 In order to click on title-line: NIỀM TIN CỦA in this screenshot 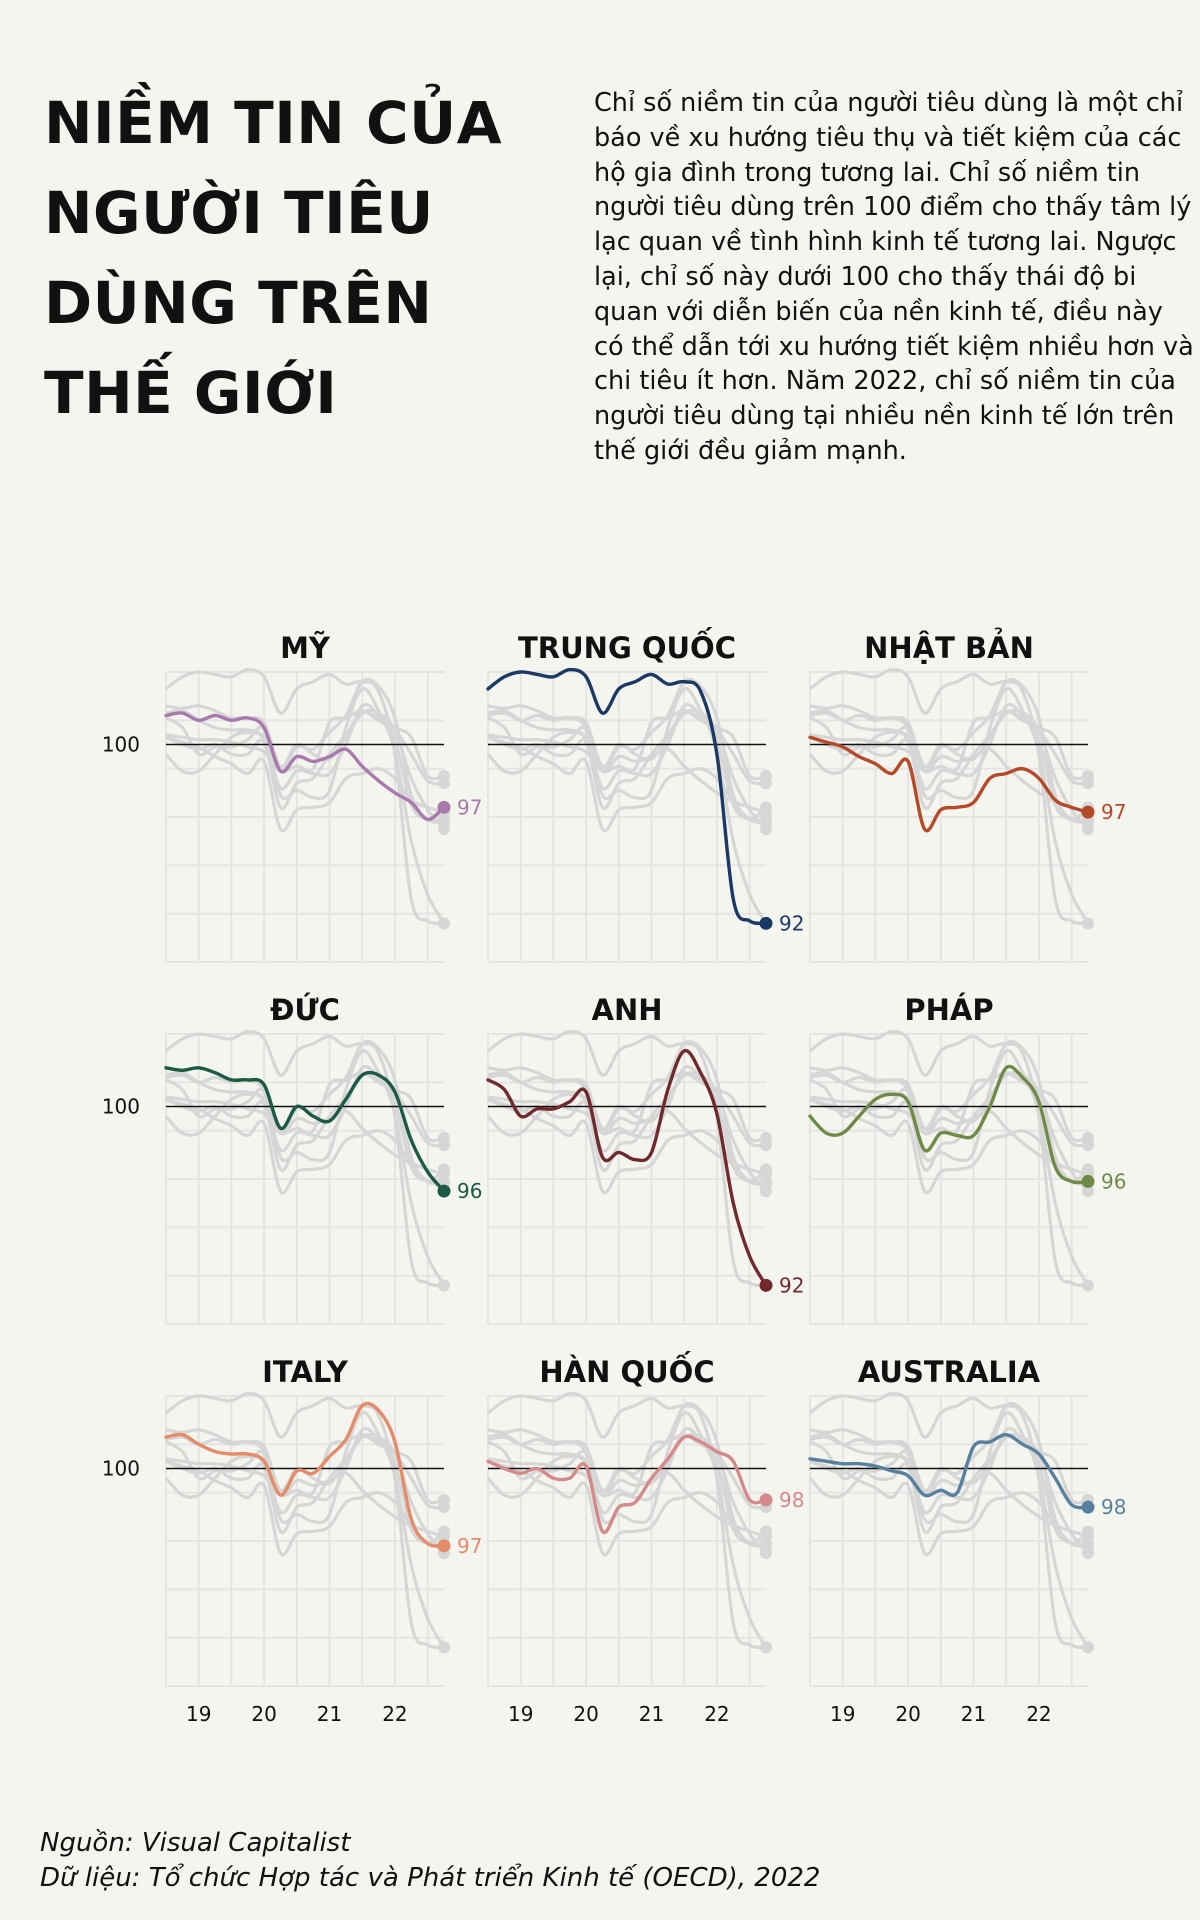, I will do `click(273, 123)`.